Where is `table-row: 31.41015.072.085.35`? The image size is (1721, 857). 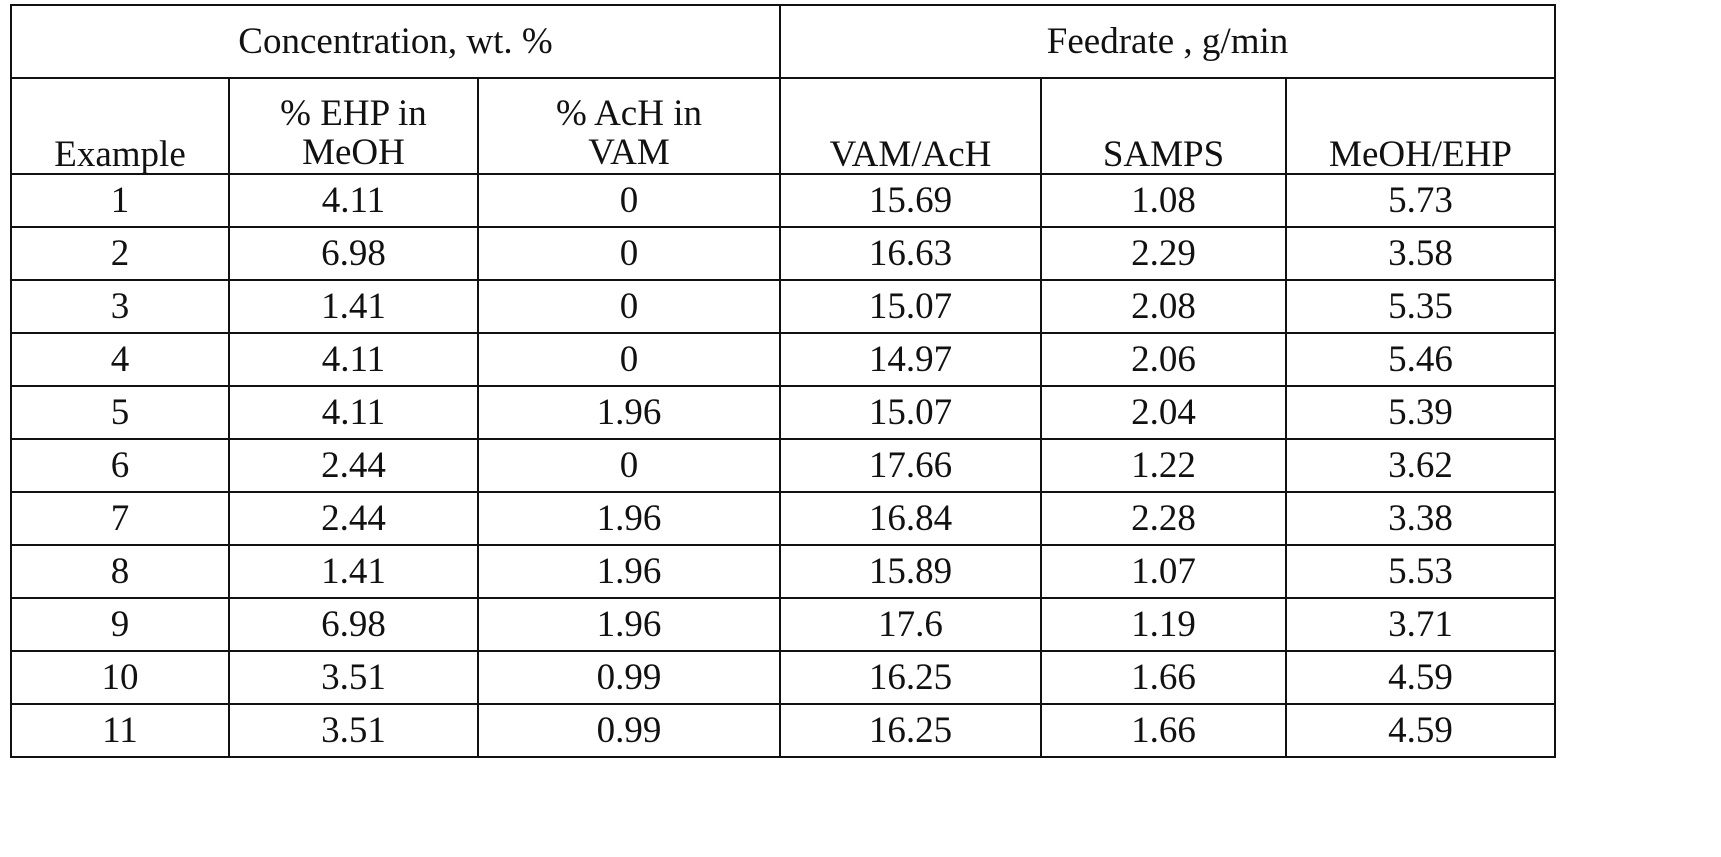 table-row: 31.41015.072.085.35 is located at coordinates (783, 306).